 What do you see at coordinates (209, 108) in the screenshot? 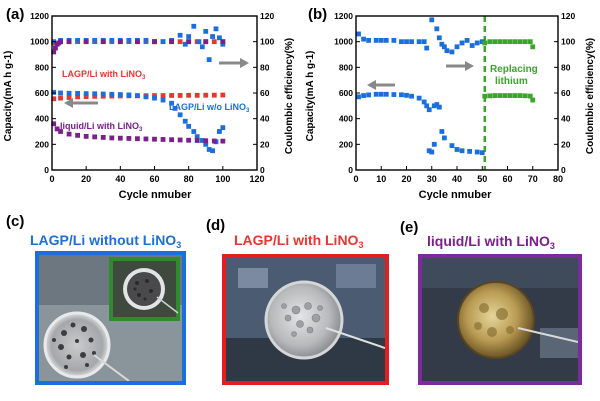
I see `series-label-lagp-without: LAGP/Li w/o LiNO3` at bounding box center [209, 108].